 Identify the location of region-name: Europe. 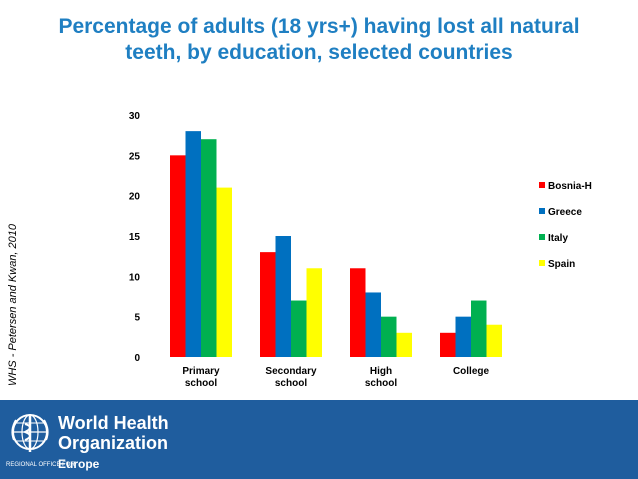
(79, 464).